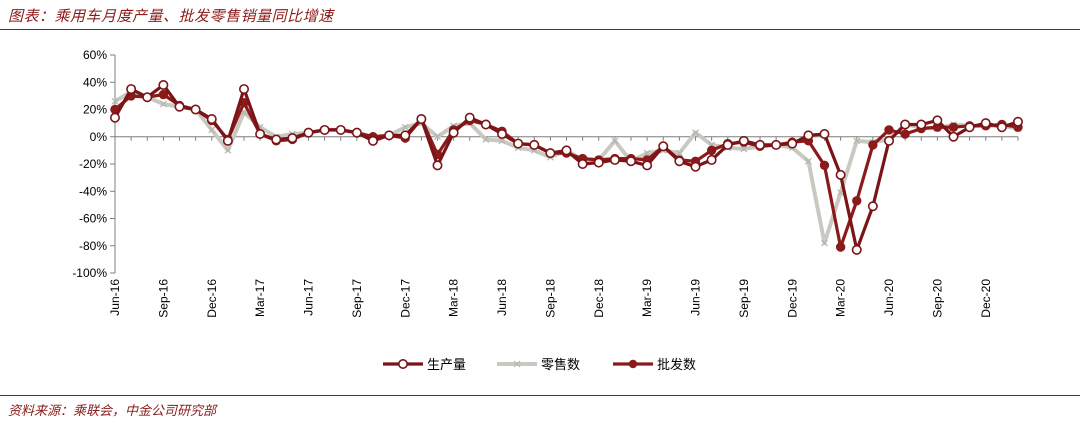 This screenshot has height=424, width=1080. What do you see at coordinates (560, 365) in the screenshot?
I see `legend-label: 零售数` at bounding box center [560, 365].